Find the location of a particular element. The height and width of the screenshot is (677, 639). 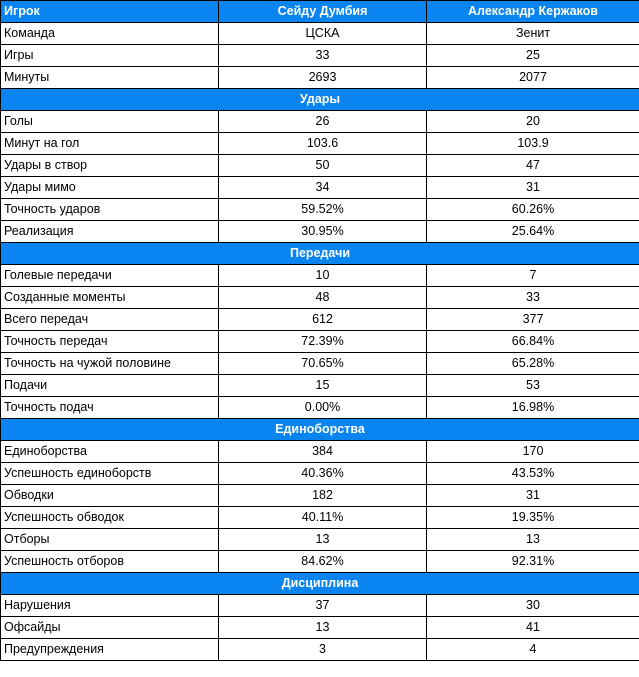

table-row: Удары в створ 50 47 is located at coordinates (319, 165).